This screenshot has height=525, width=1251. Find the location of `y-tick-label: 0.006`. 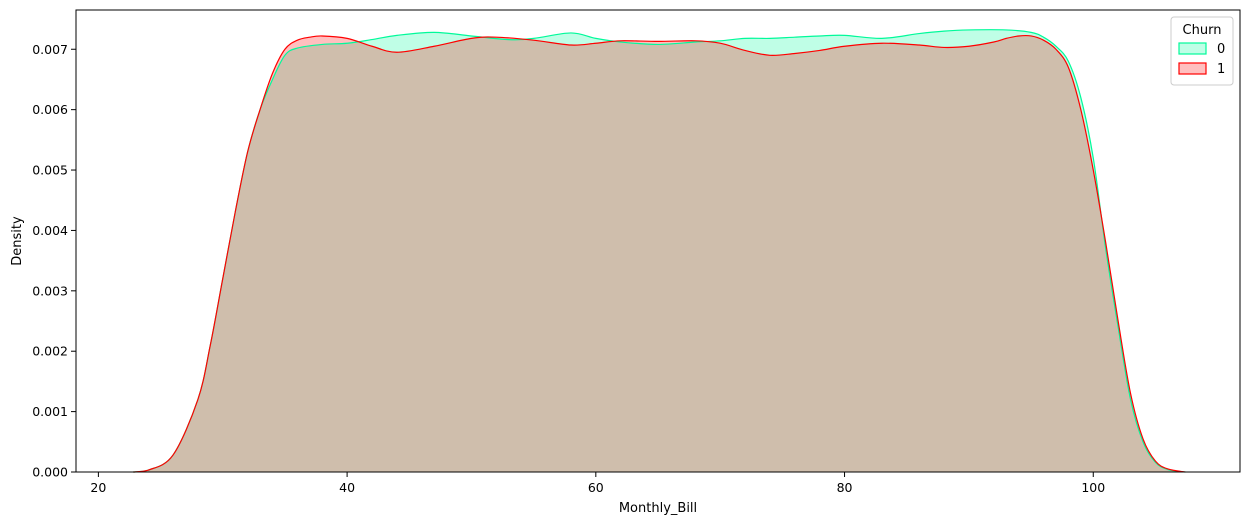

y-tick-label: 0.006 is located at coordinates (50, 109).